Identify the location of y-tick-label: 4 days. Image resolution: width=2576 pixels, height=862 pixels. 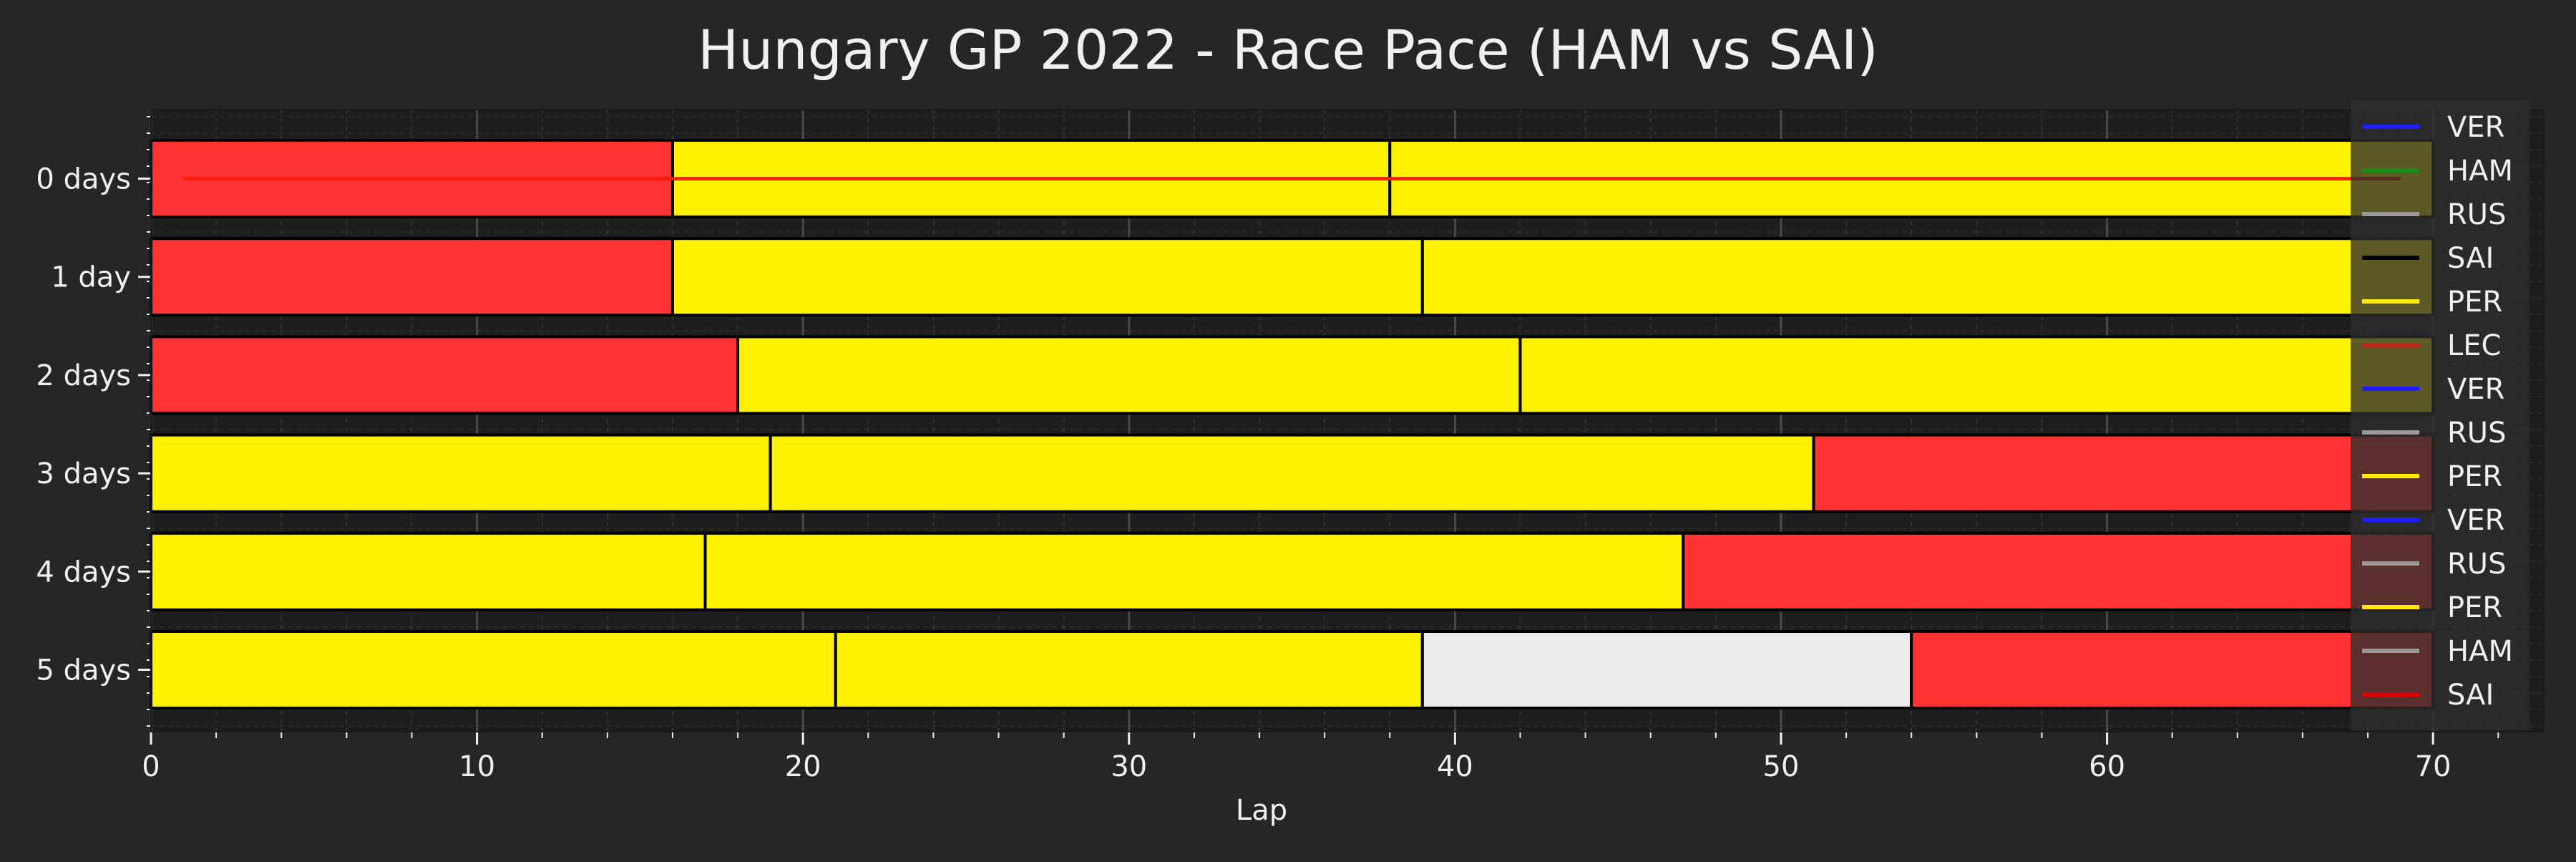
(83, 572).